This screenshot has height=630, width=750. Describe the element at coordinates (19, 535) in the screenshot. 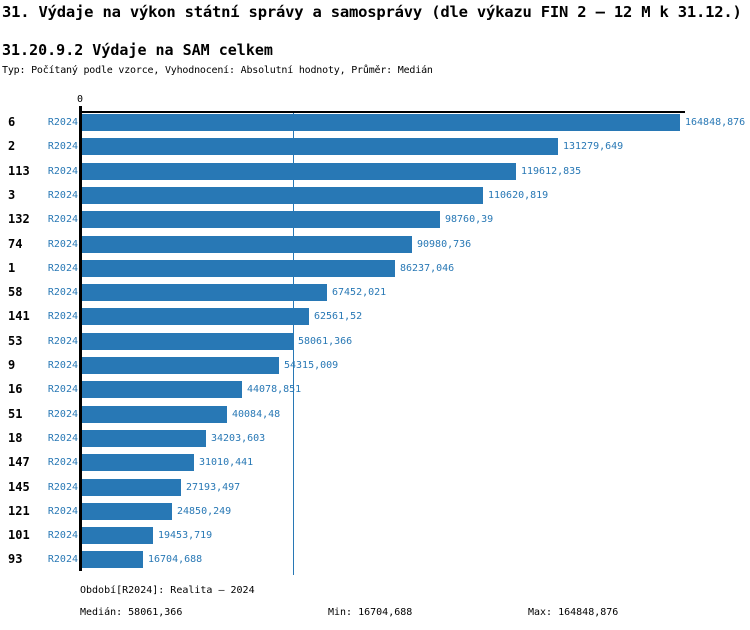

I see `row-category-label: 101` at that location.